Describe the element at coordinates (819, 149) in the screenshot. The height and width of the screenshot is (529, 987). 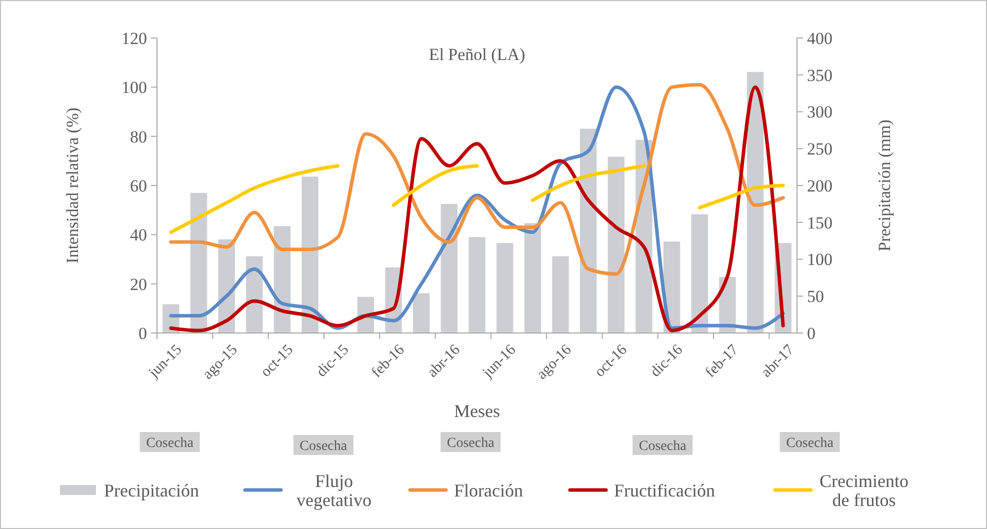
I see `y2-tick-label: 250` at that location.